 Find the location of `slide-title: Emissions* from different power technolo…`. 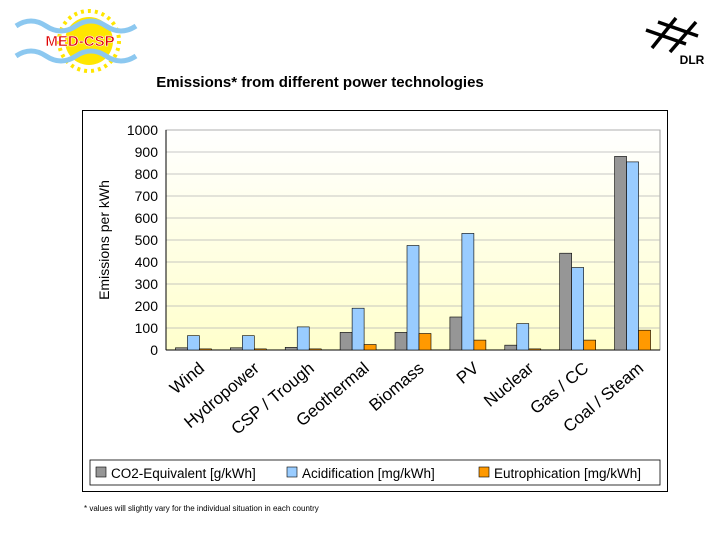

slide-title: Emissions* from different power technolo… is located at coordinates (320, 82).